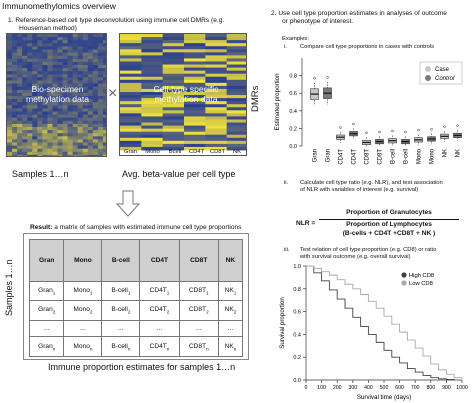 This screenshot has width=474, height=403. I want to click on x-tick-label: B-cell, so click(394, 156).